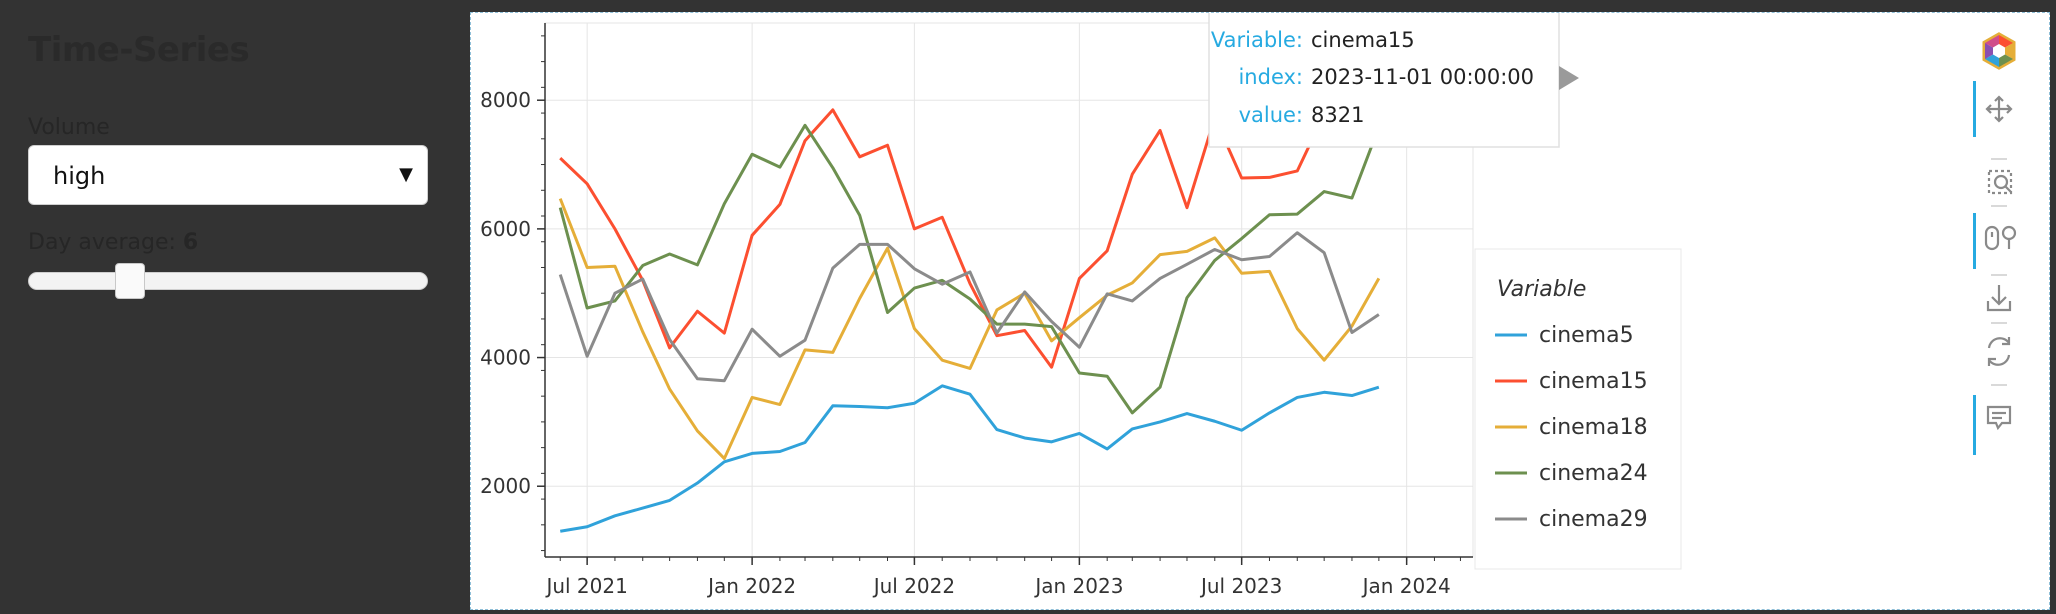 The width and height of the screenshot is (2056, 614). I want to click on hover-icon, so click(1999, 418).